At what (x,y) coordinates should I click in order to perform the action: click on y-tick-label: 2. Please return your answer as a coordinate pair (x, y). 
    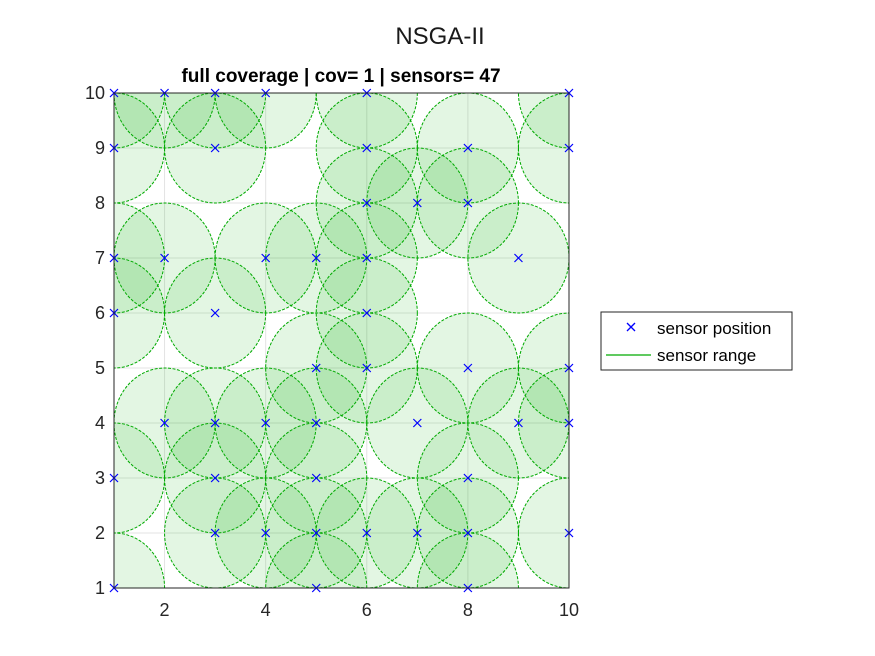
    Looking at the image, I should click on (100, 533).